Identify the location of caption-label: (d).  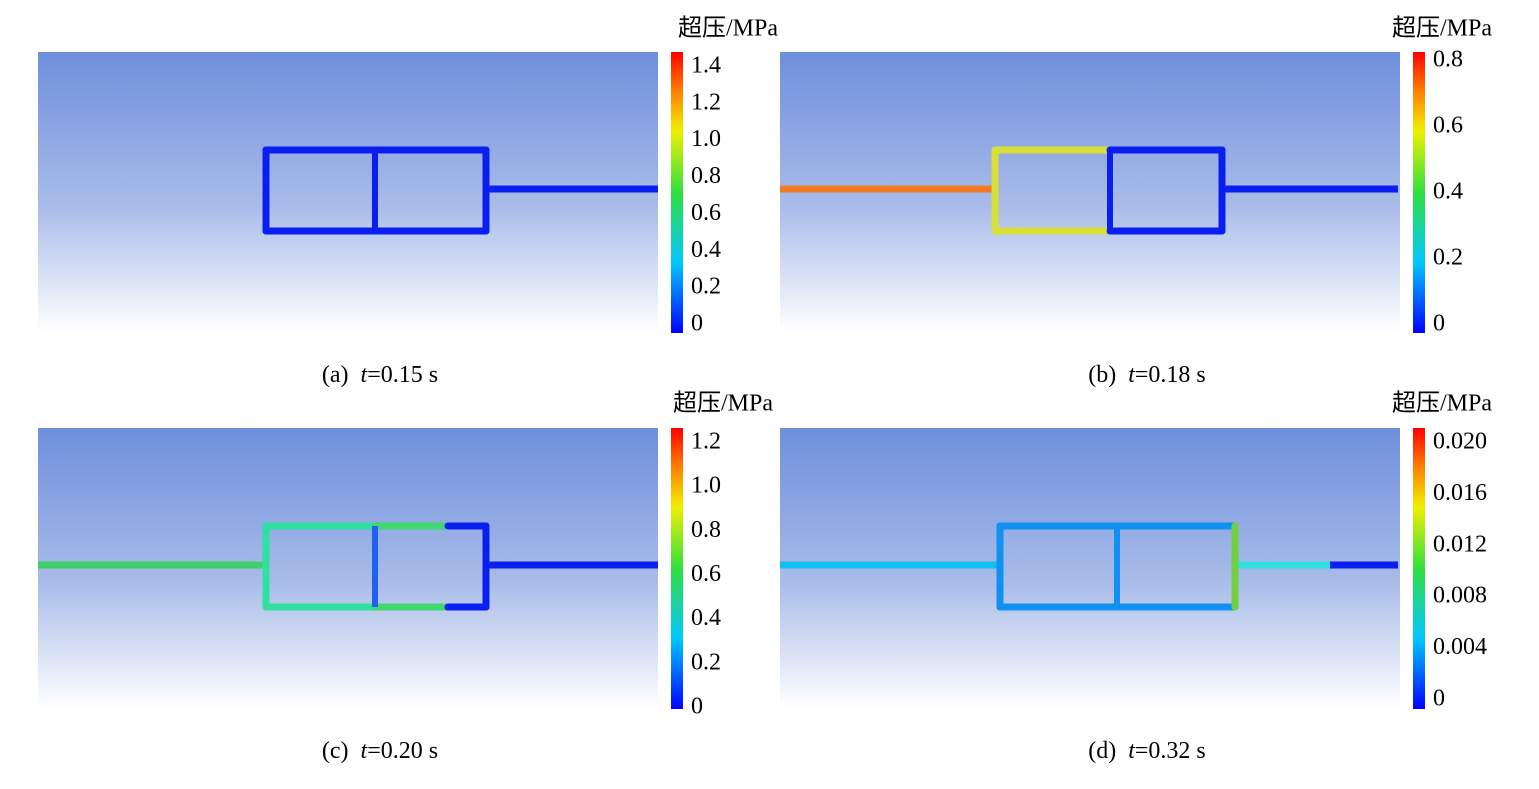
(1102, 751).